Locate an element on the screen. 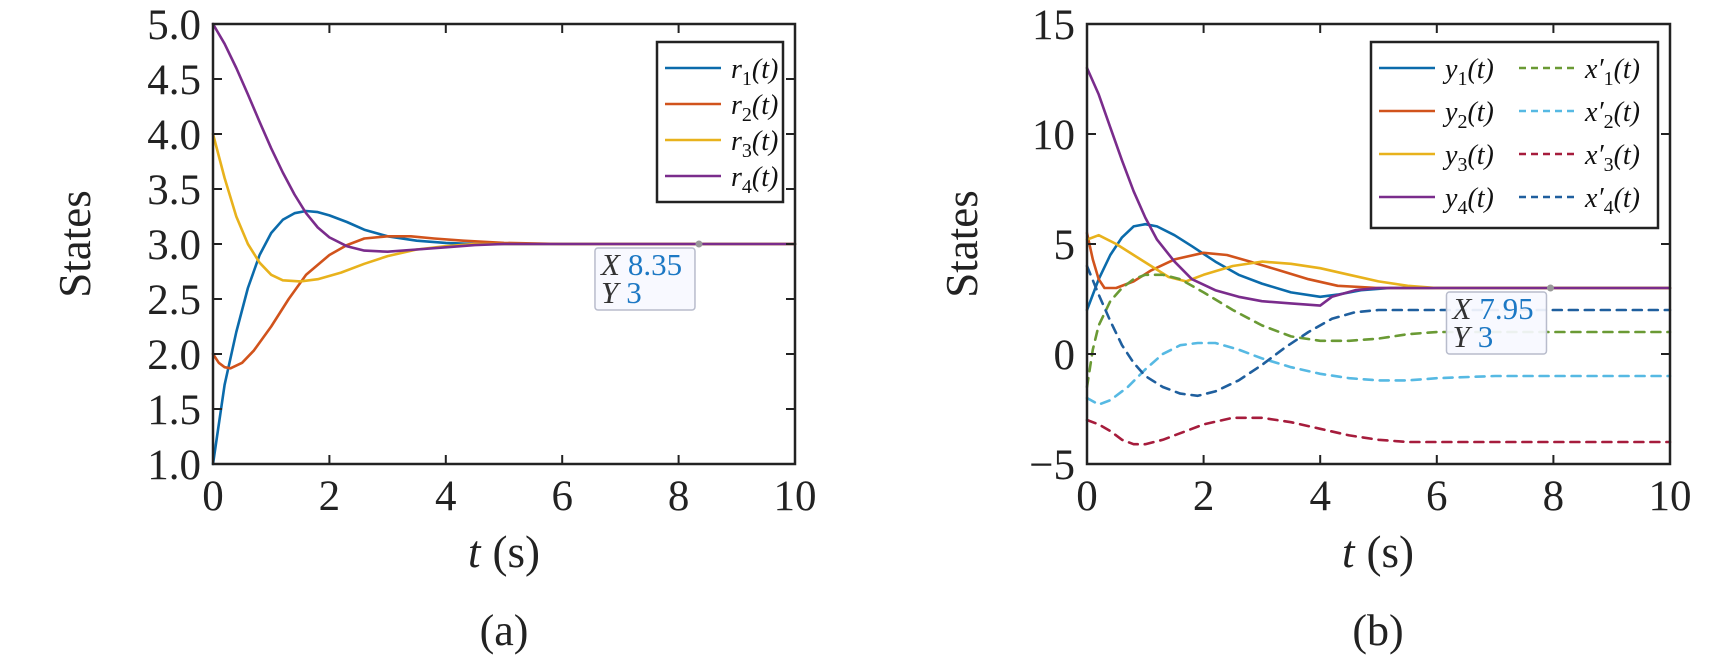  y-tick-label: 1.0 is located at coordinates (174, 465).